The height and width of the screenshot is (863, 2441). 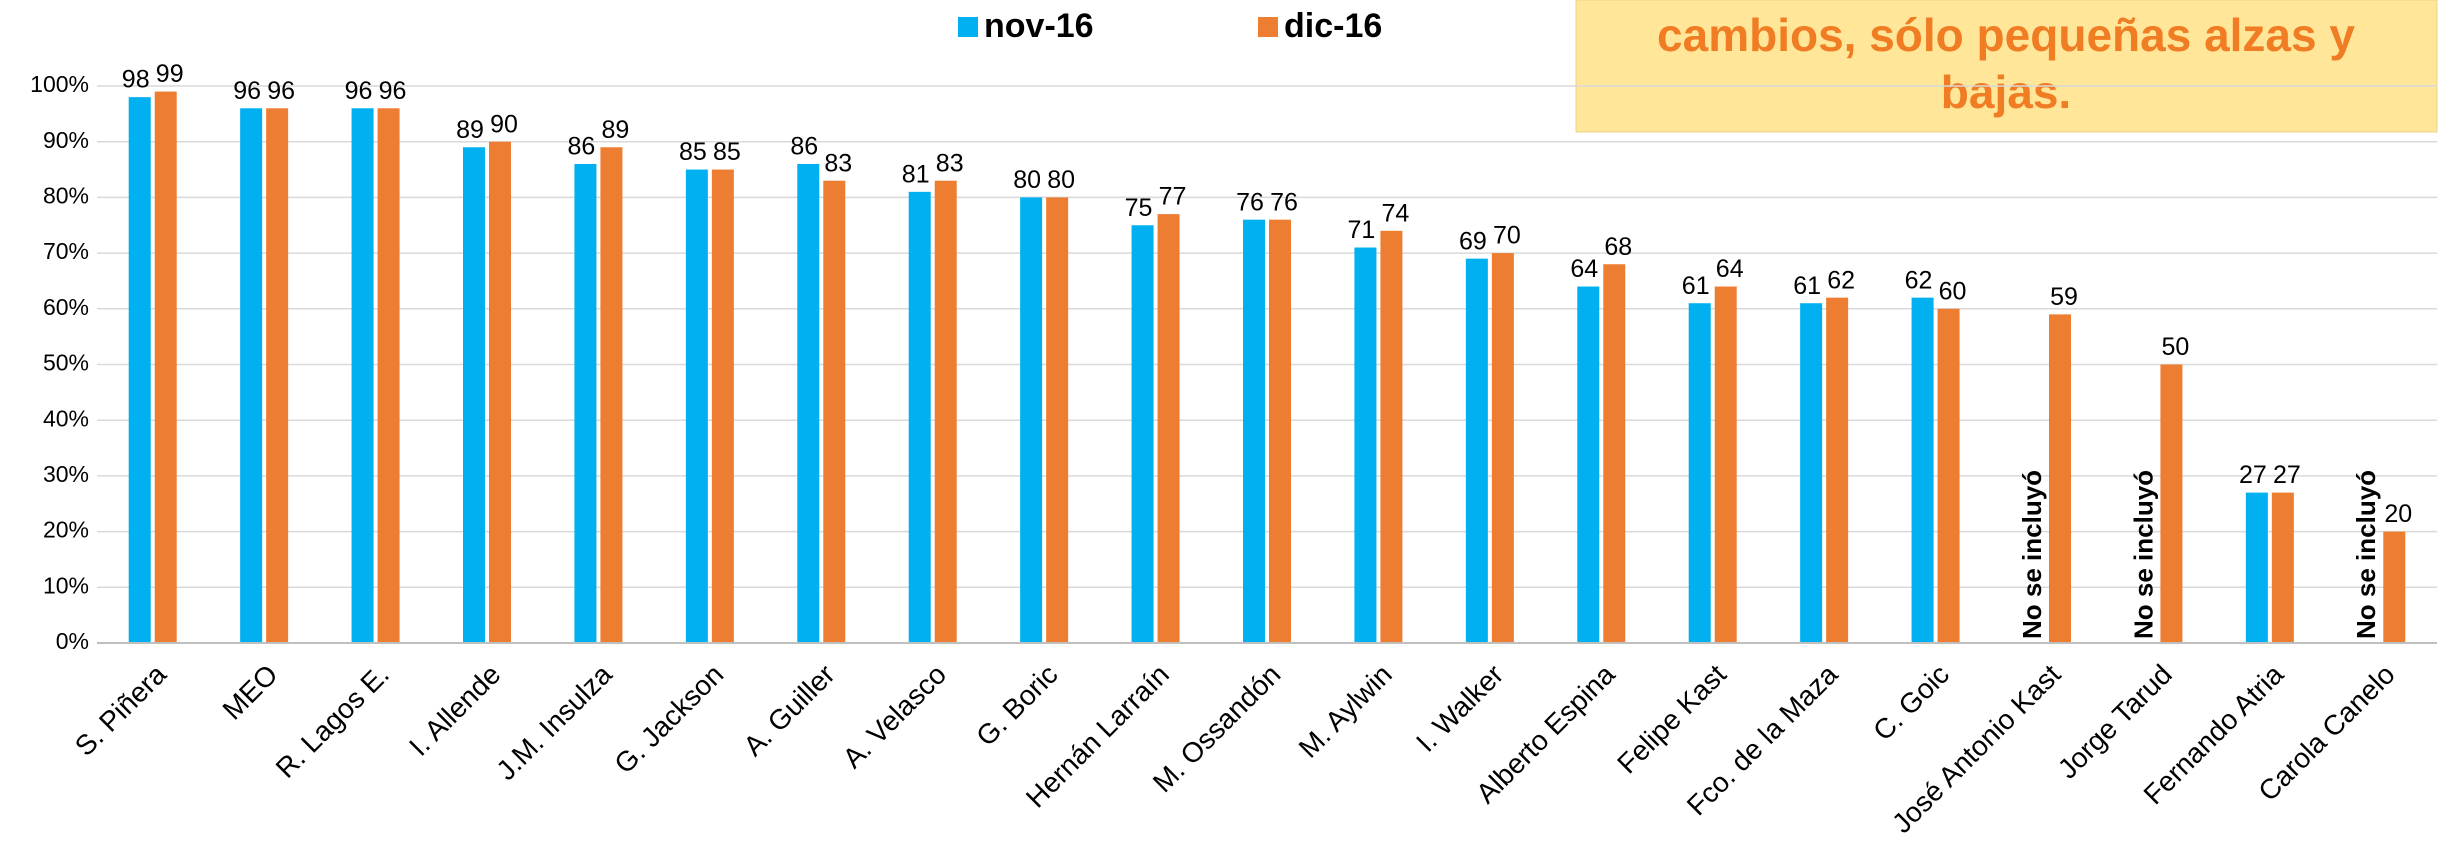 I want to click on y-tick-label: 90%, so click(x=66, y=140).